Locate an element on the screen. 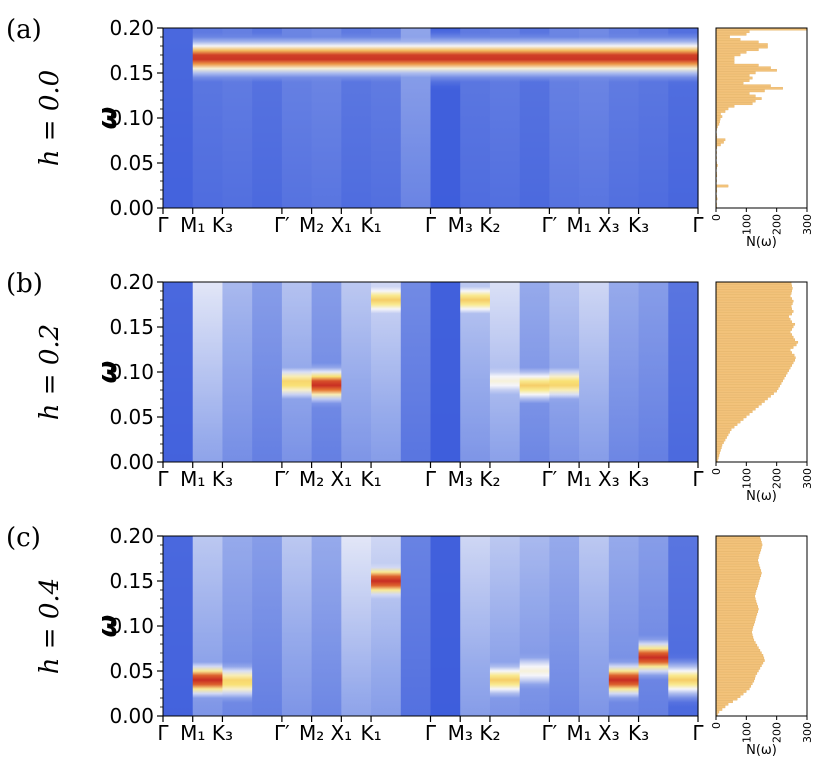  panel-a-label: (a) is located at coordinates (24, 30).